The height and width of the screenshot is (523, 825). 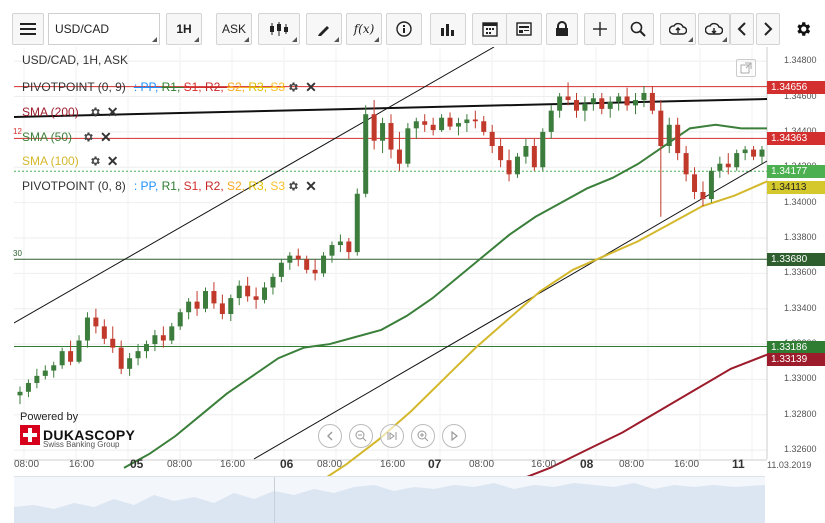 What do you see at coordinates (454, 436) in the screenshot?
I see `scroll-forward-button` at bounding box center [454, 436].